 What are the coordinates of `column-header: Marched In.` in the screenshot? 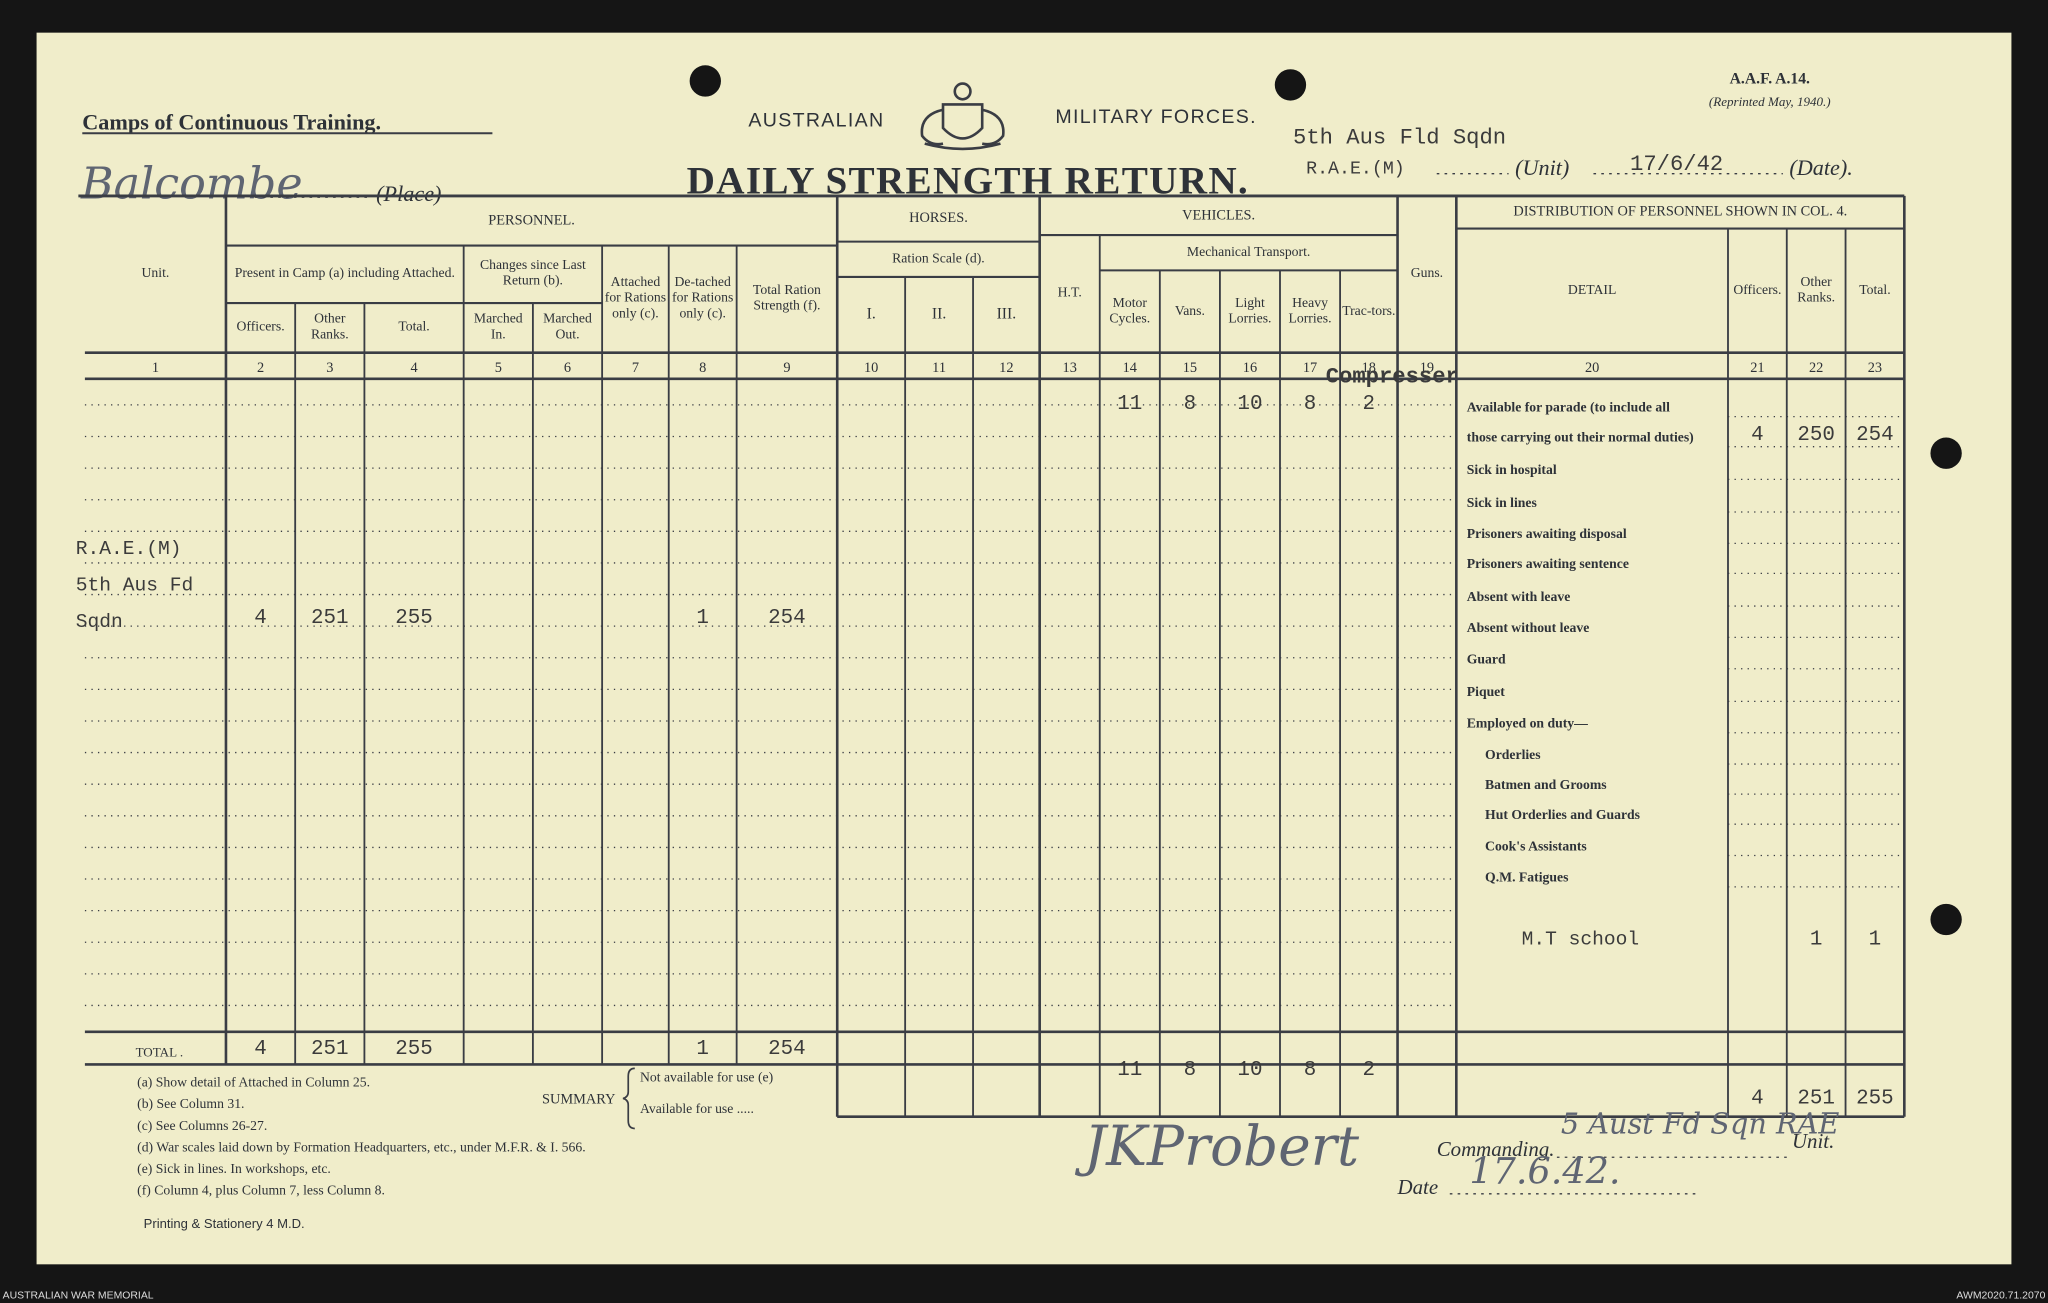 It's located at (498, 327).